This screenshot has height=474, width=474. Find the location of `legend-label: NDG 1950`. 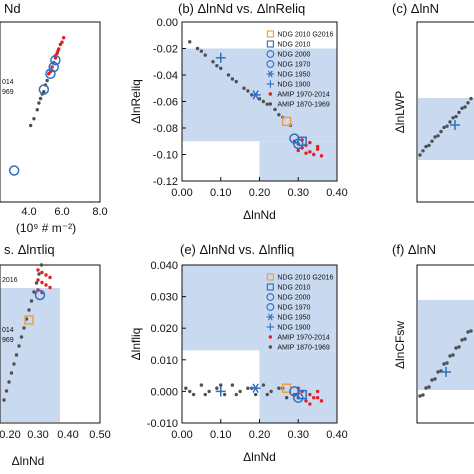

legend-label: NDG 1950 is located at coordinates (293, 318).